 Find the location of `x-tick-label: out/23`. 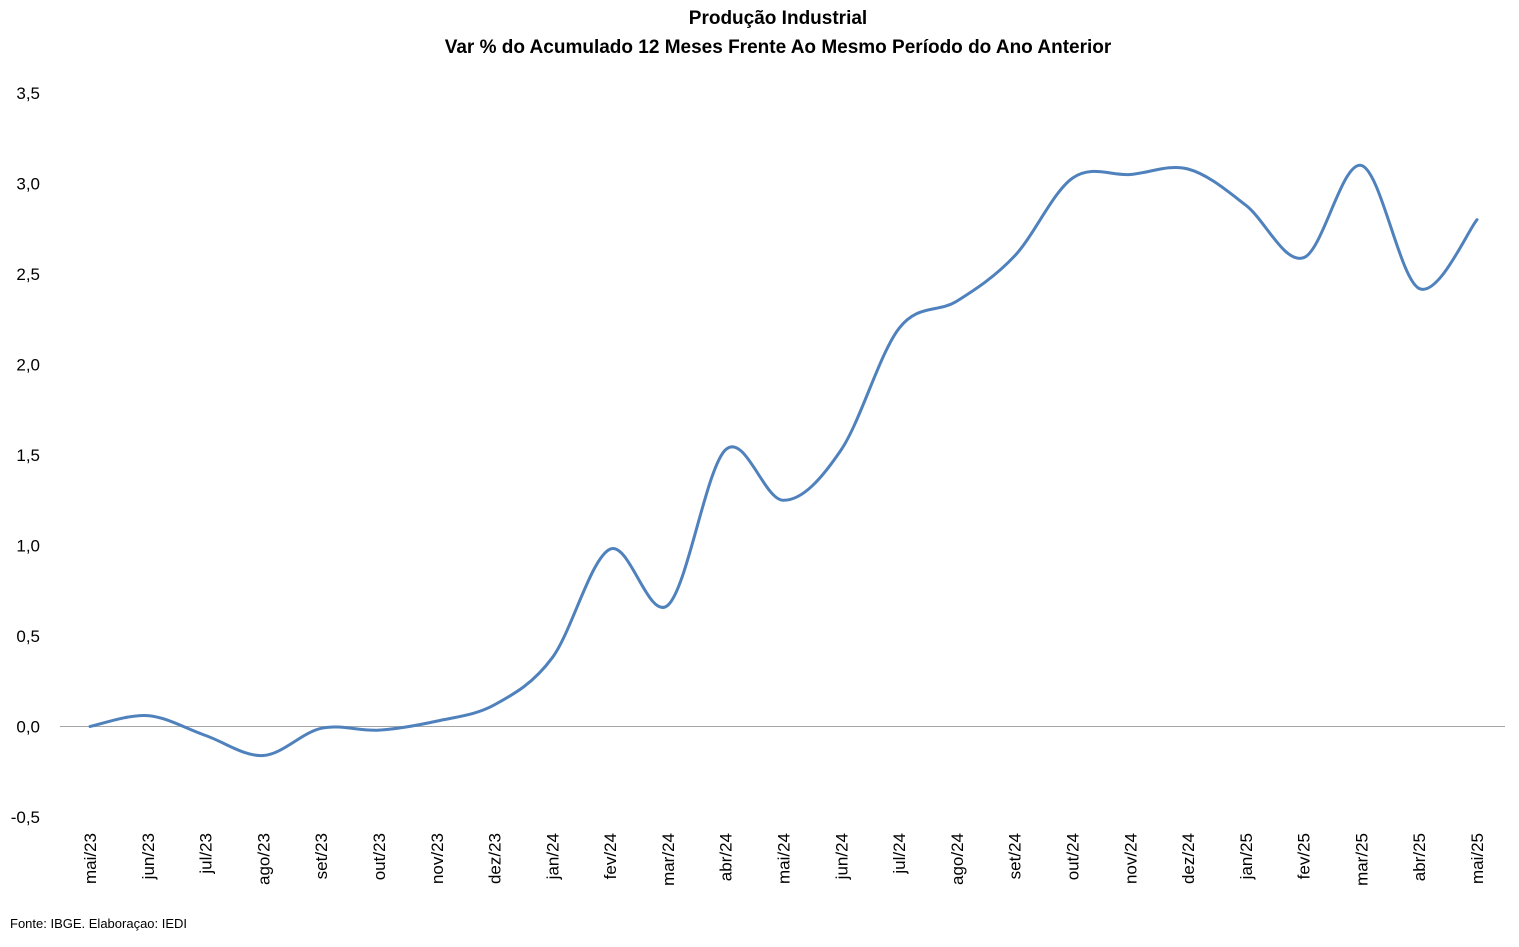

x-tick-label: out/23 is located at coordinates (379, 856).